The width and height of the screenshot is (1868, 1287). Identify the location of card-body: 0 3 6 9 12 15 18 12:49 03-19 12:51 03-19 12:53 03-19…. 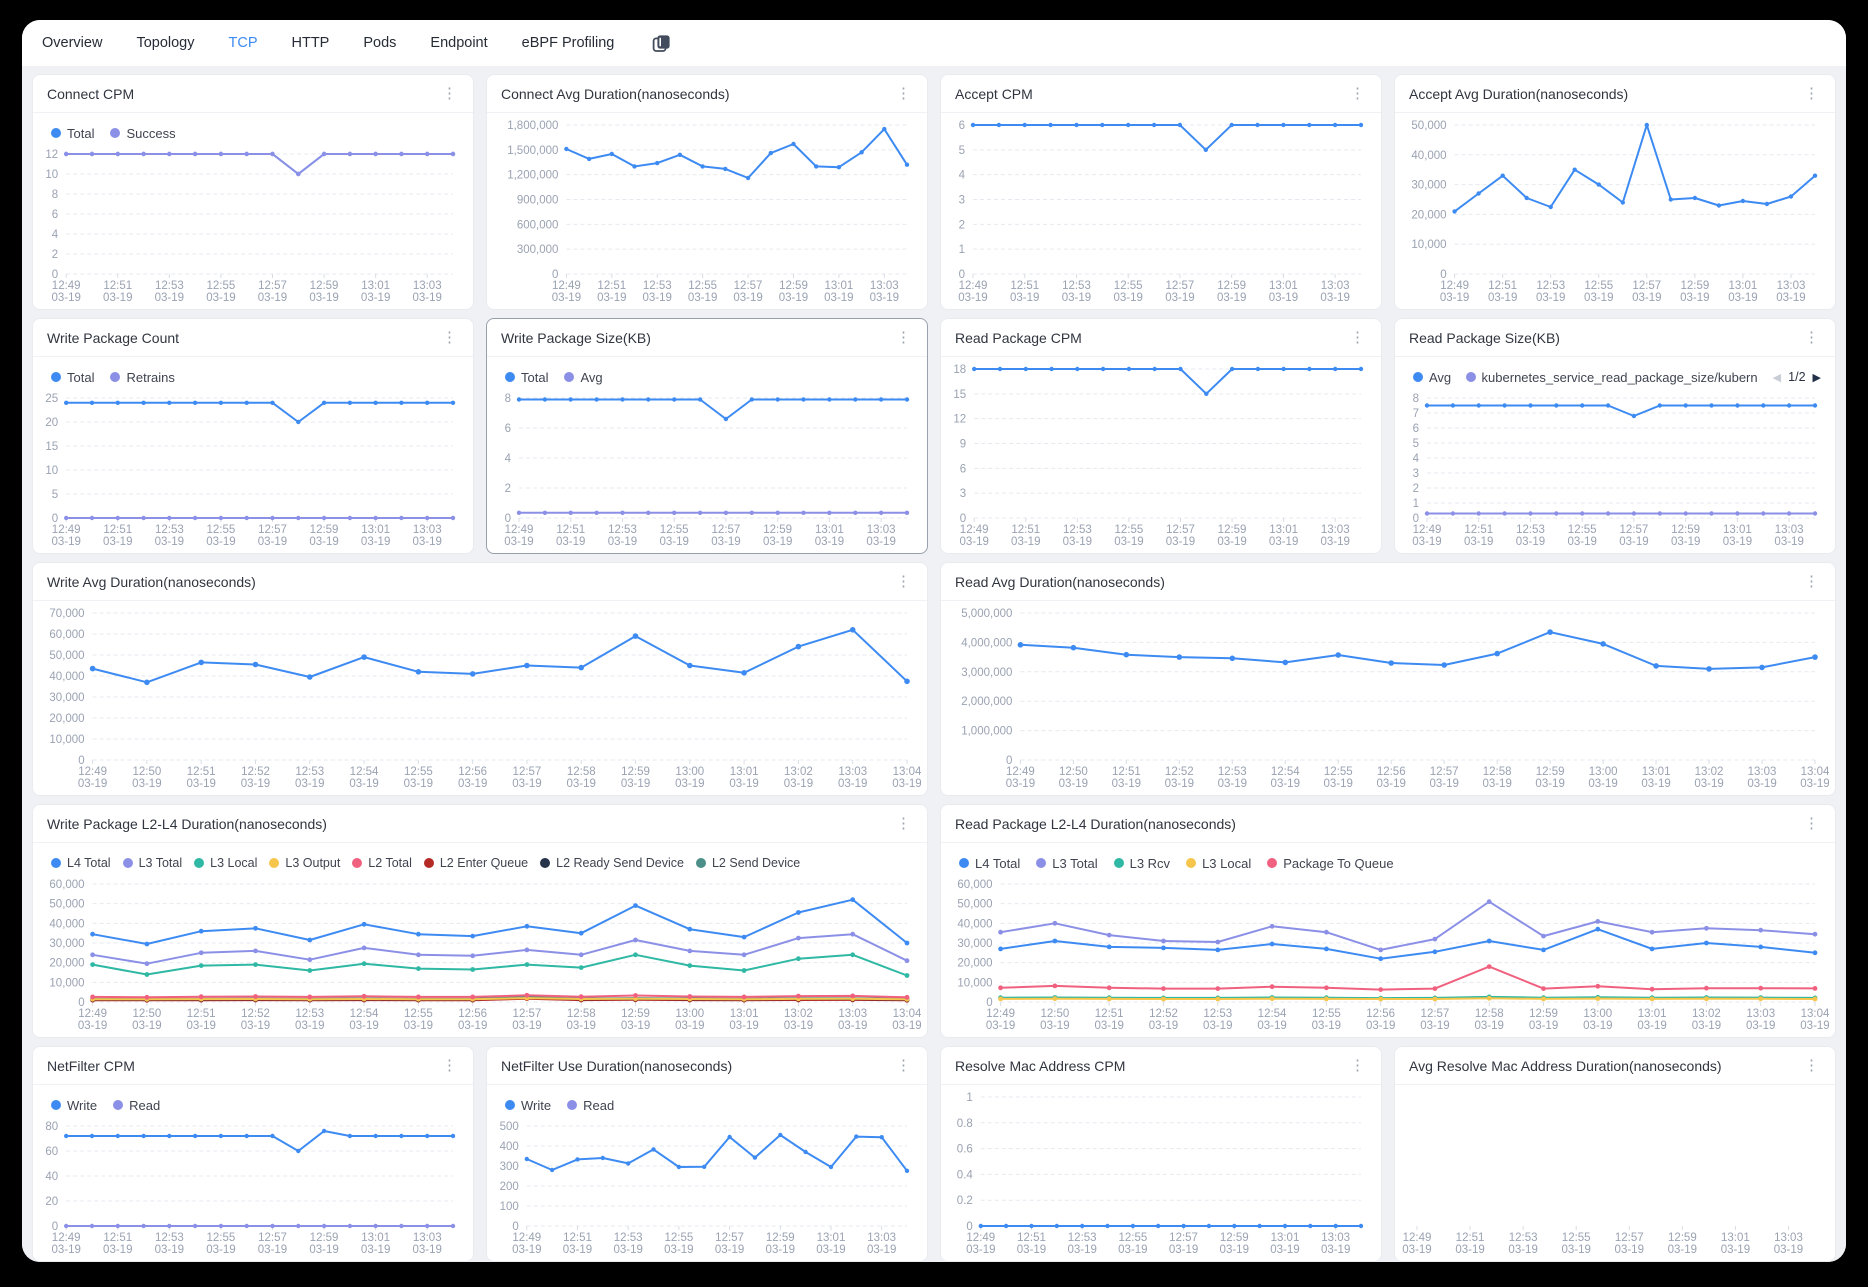
(1161, 455).